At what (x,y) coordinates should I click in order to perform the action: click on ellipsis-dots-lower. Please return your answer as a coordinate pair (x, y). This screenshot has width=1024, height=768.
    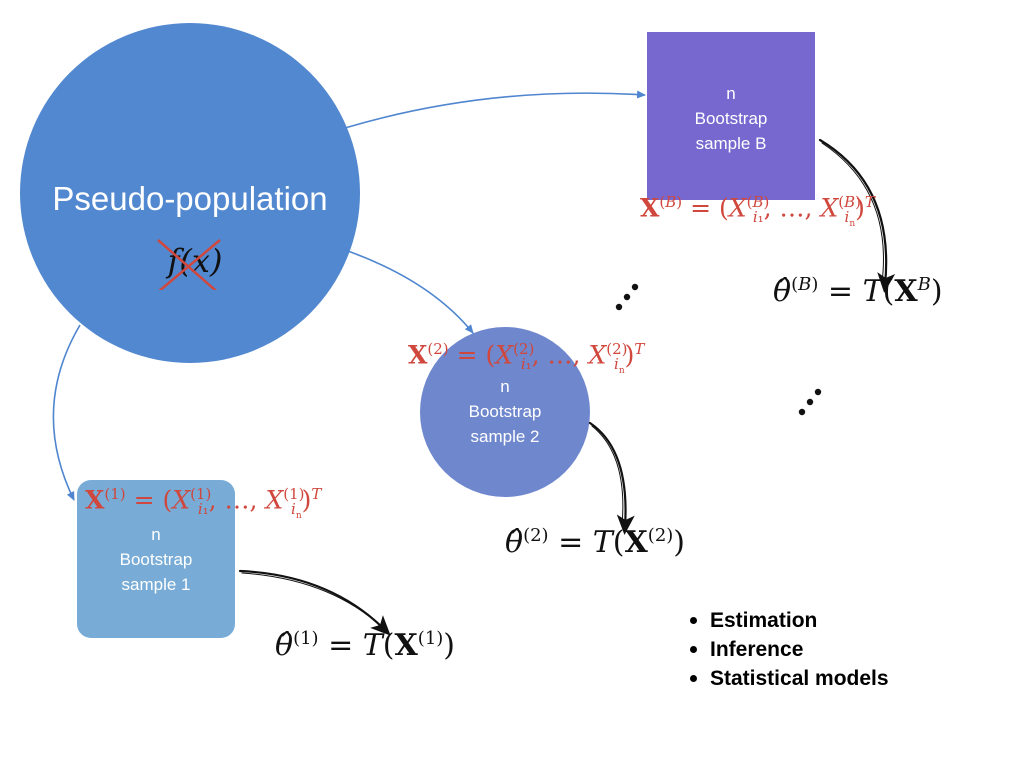
    Looking at the image, I should click on (810, 402).